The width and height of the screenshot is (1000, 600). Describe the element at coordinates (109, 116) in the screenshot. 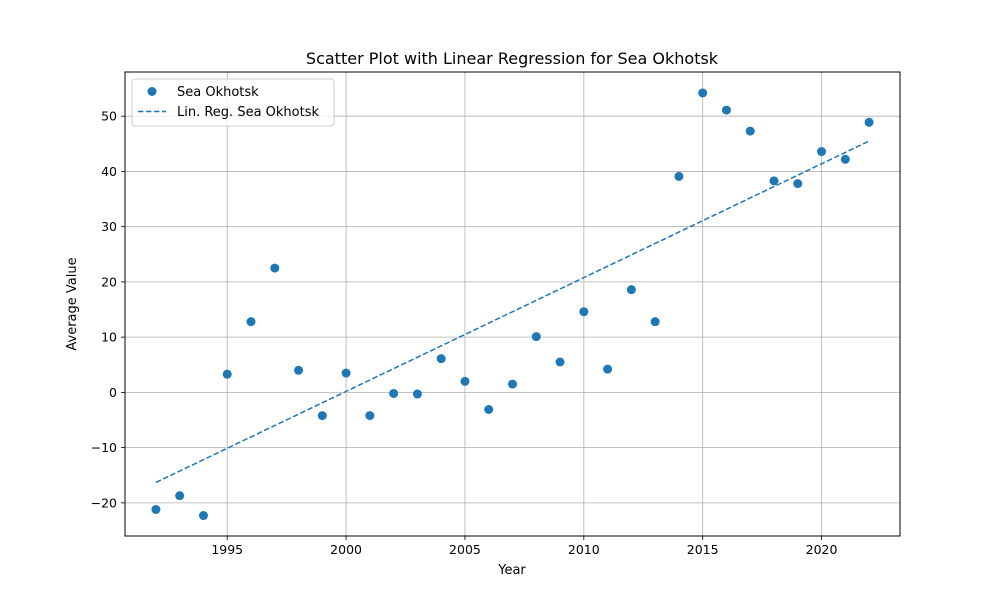

I see `y-tick-label: 50` at that location.